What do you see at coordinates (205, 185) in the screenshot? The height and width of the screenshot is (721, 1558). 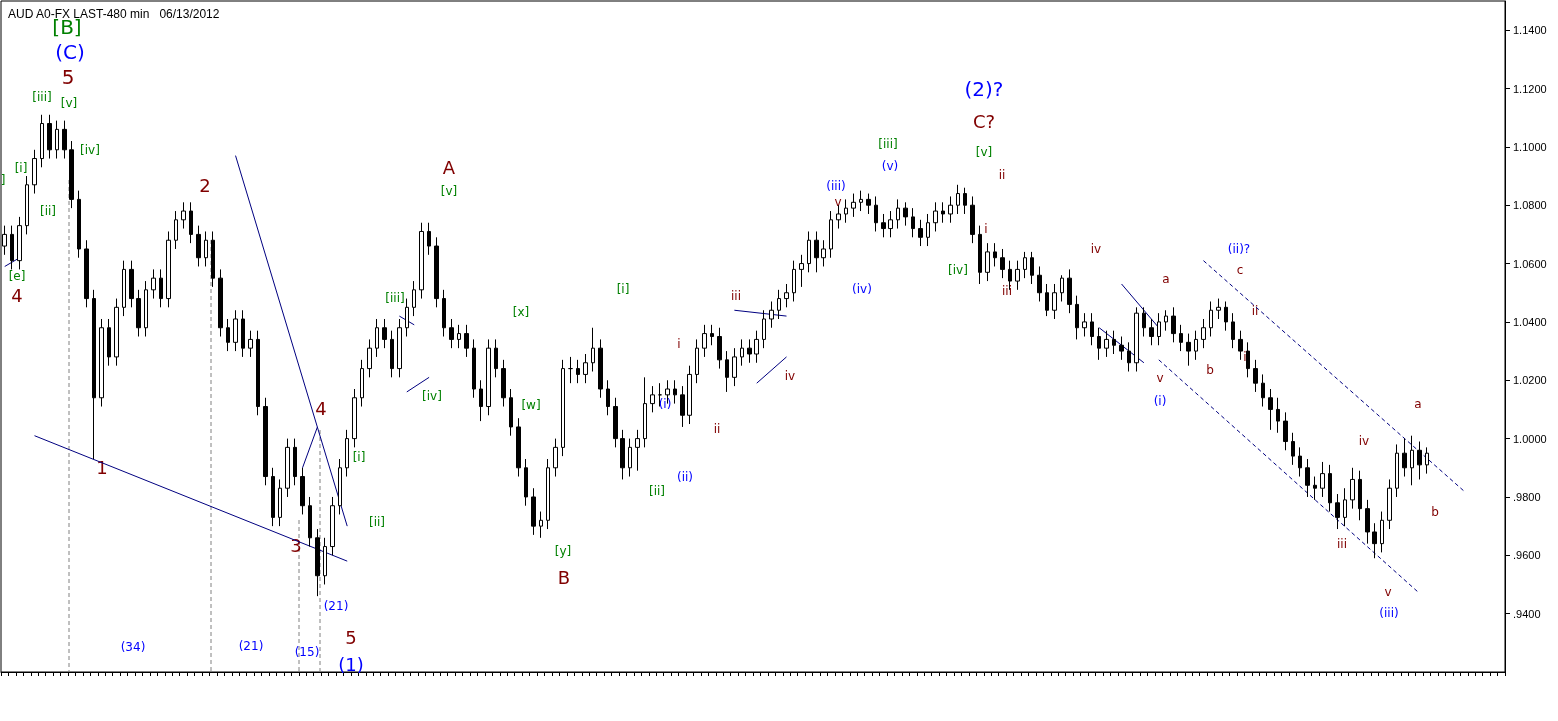 I see `annotation: 2` at bounding box center [205, 185].